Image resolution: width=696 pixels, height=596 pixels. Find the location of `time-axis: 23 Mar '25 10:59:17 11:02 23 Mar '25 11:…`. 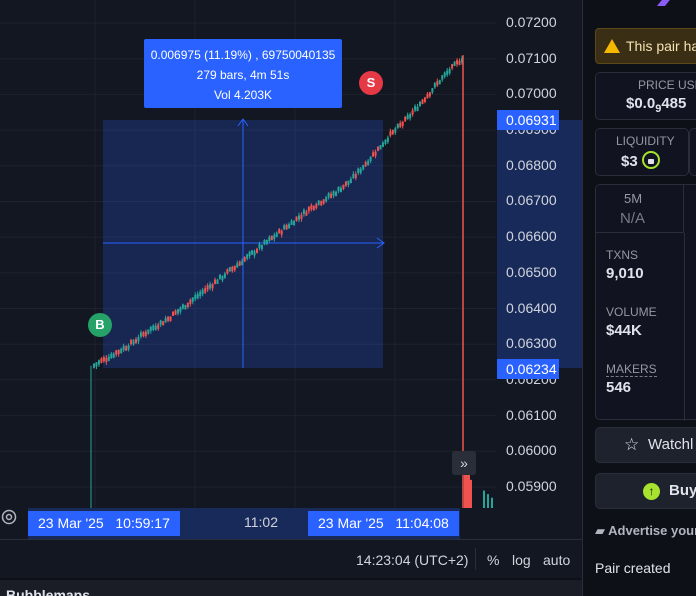

time-axis: 23 Mar '25 10:59:17 11:02 23 Mar '25 11:… is located at coordinates (291, 523).